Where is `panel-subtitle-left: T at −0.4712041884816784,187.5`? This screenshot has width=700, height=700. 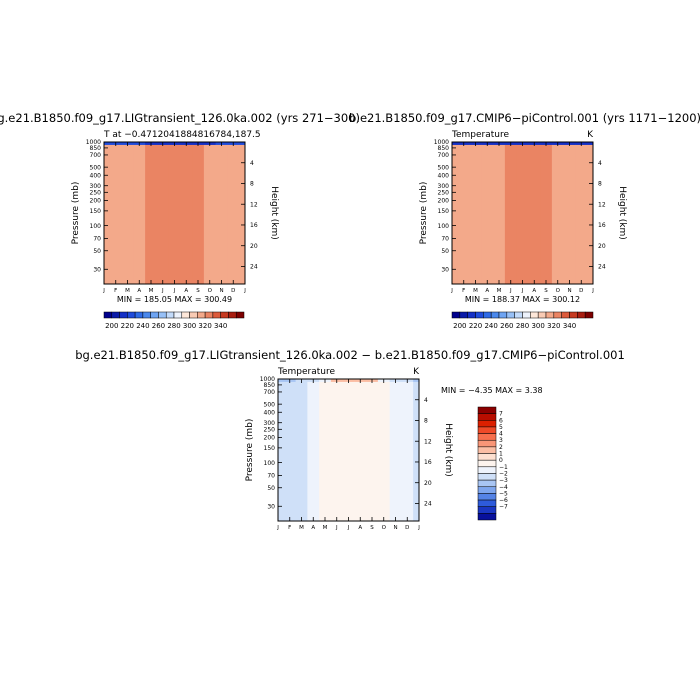
panel-subtitle-left: T at −0.4712041884816784,187.5 is located at coordinates (182, 135).